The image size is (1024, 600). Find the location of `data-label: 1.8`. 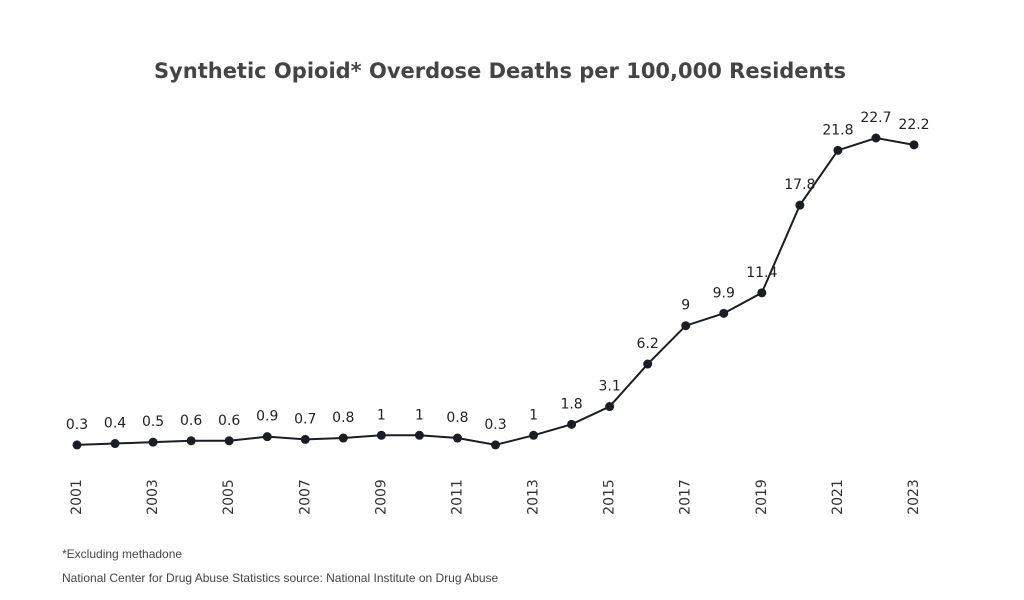

data-label: 1.8 is located at coordinates (571, 404).